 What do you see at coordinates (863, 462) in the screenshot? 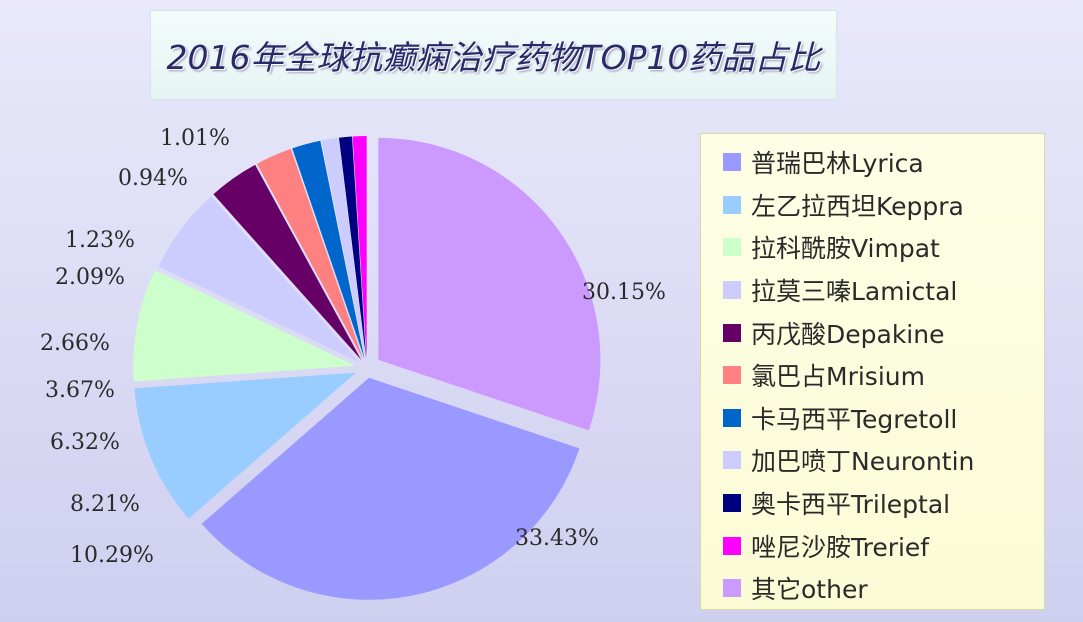
I see `legend-label: 加巴喷丁Neurontin` at bounding box center [863, 462].